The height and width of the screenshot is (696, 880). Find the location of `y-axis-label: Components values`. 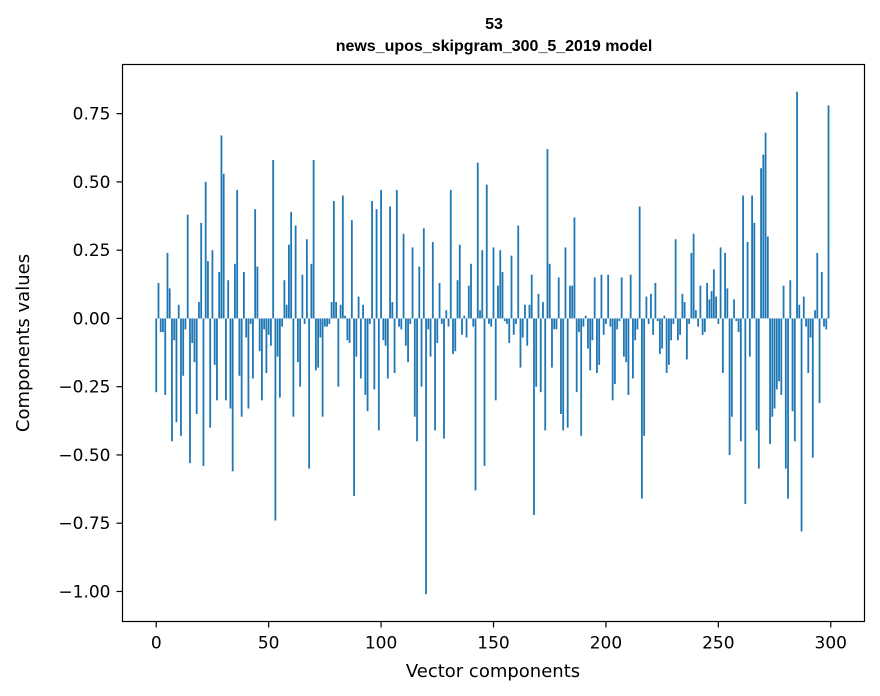

y-axis-label: Components values is located at coordinates (23, 343).